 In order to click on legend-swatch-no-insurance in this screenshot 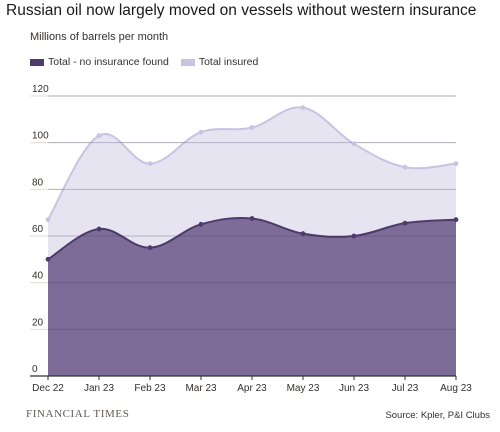, I will do `click(37, 62)`.